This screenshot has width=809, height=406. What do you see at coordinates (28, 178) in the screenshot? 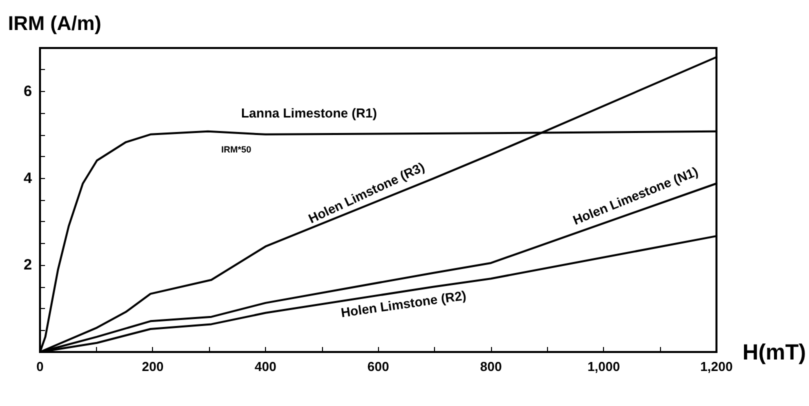
I see `y-tick-label: 4` at bounding box center [28, 178].